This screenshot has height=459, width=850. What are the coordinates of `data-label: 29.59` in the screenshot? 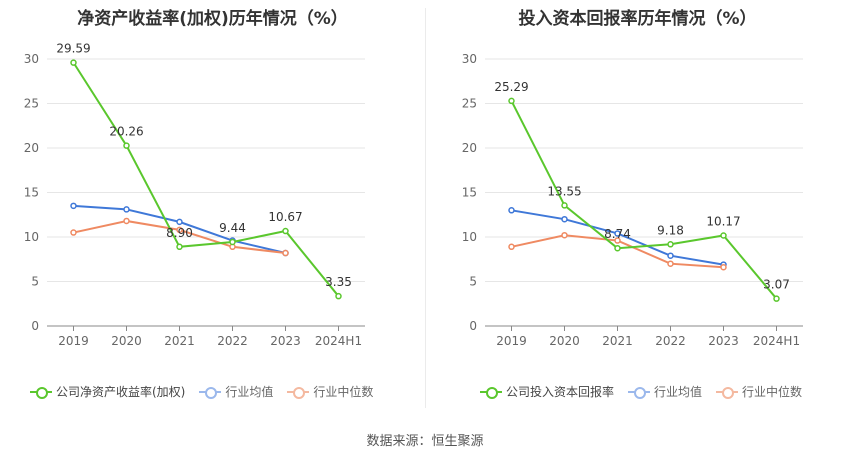 It's located at (73, 49).